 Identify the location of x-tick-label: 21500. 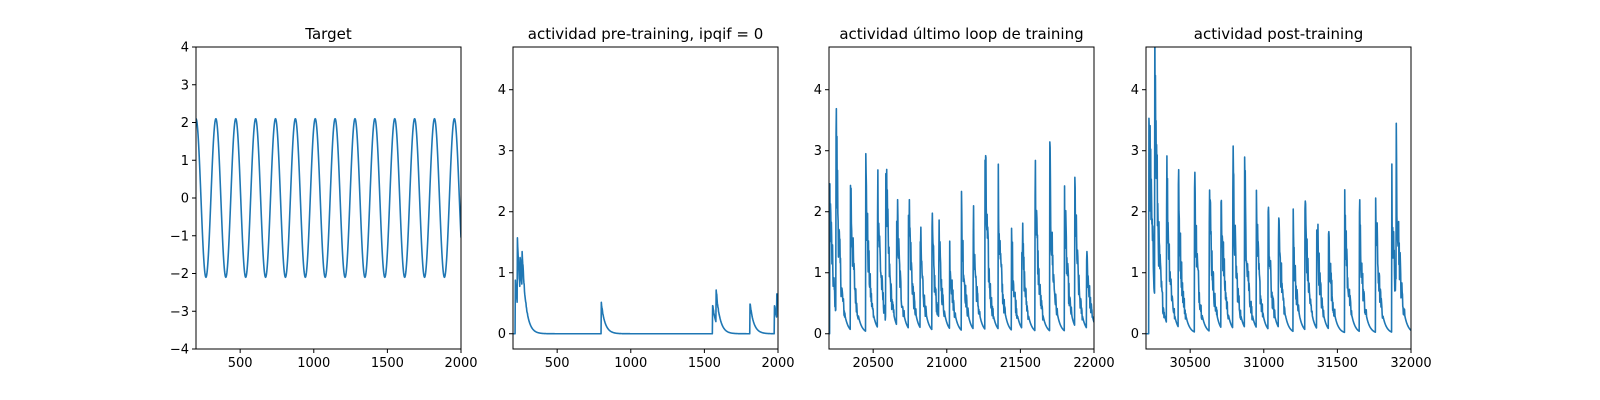
(1020, 363).